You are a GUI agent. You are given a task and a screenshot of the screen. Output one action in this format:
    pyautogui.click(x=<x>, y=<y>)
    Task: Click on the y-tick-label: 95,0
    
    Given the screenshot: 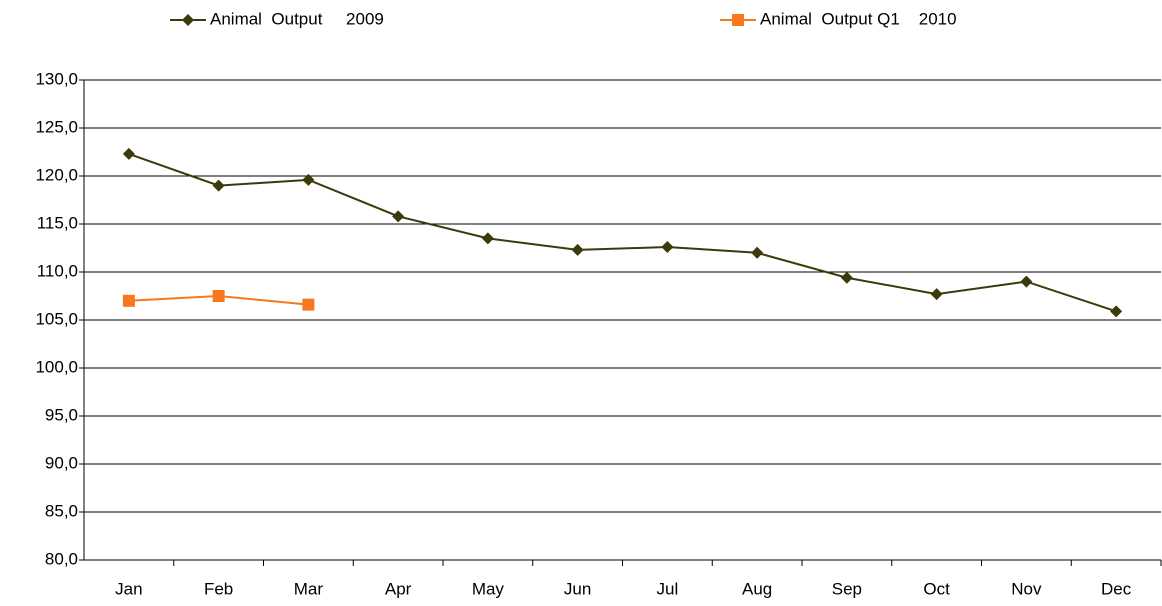 What is the action you would take?
    pyautogui.click(x=61, y=414)
    